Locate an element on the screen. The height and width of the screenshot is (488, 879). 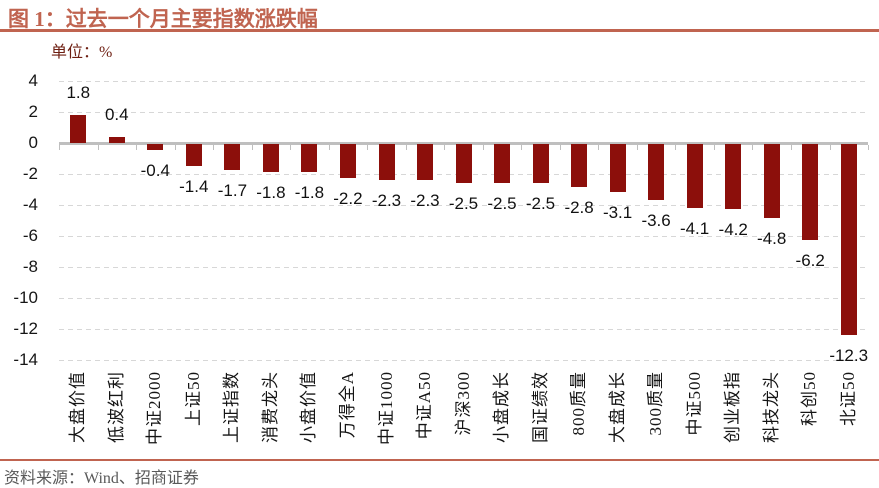
source-note: 资料来源：Wind、招商证券 is located at coordinates (101, 478).